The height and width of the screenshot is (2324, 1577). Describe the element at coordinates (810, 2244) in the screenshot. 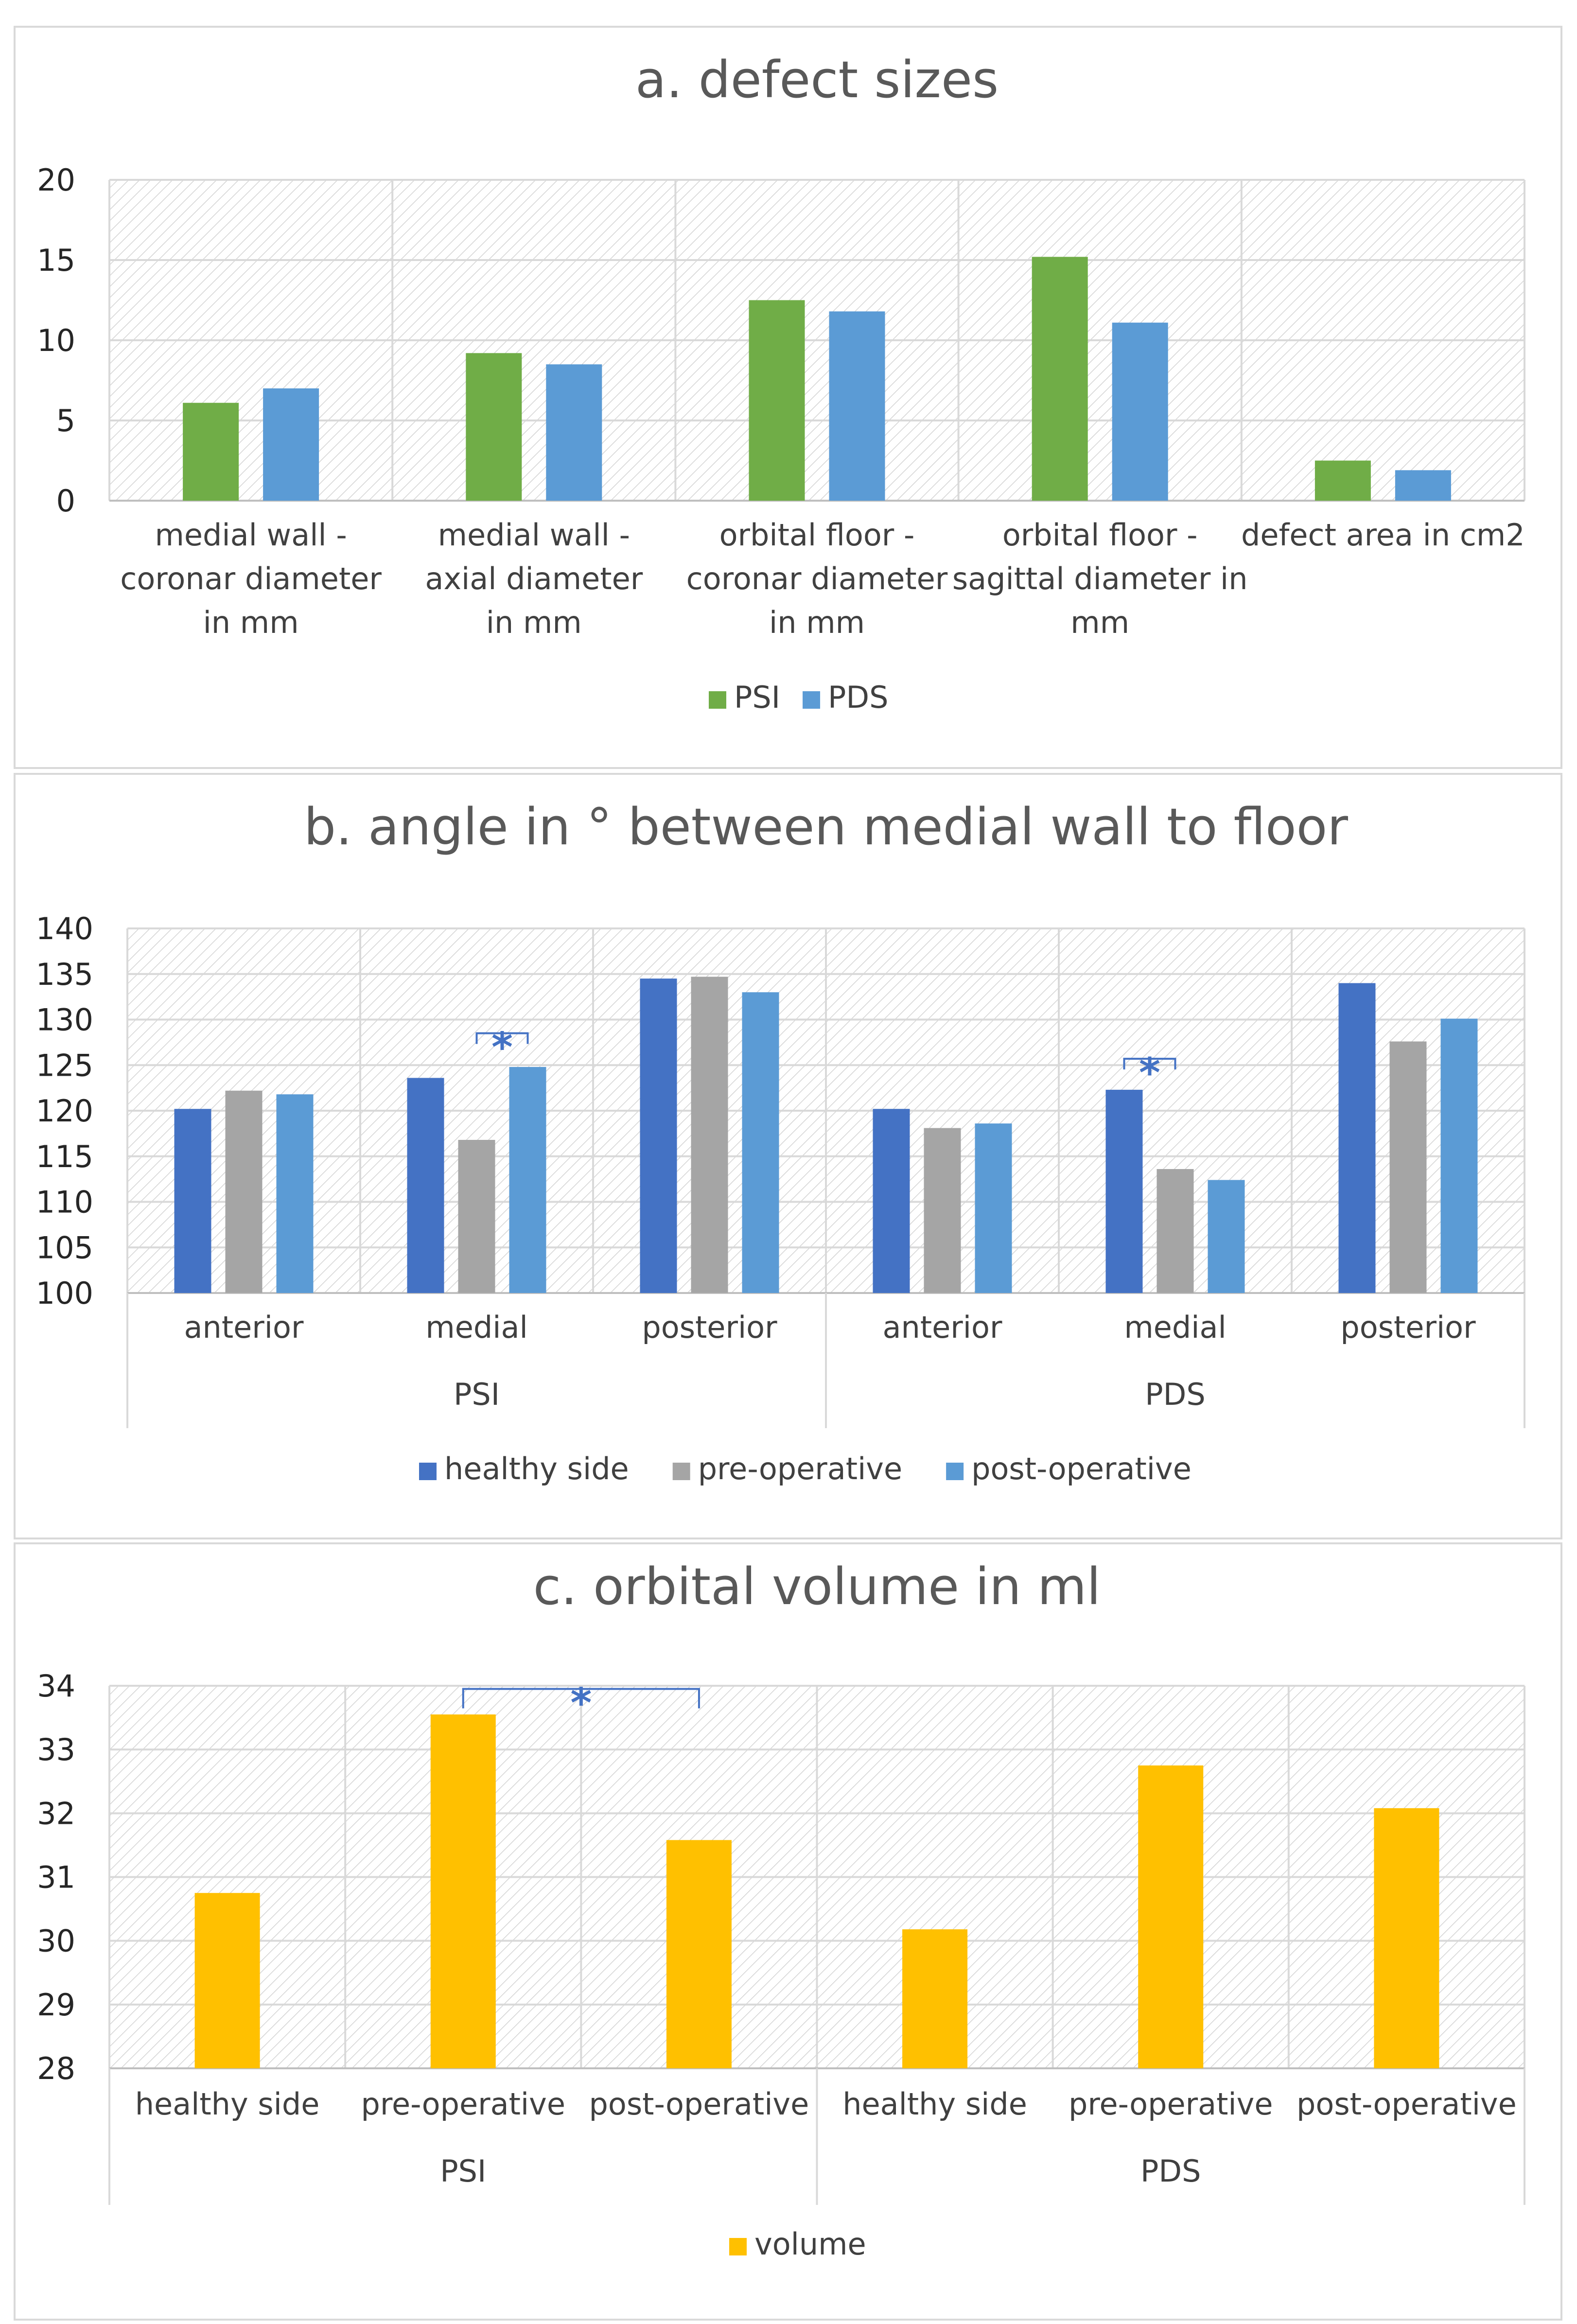

I see `legend-label: volume` at that location.